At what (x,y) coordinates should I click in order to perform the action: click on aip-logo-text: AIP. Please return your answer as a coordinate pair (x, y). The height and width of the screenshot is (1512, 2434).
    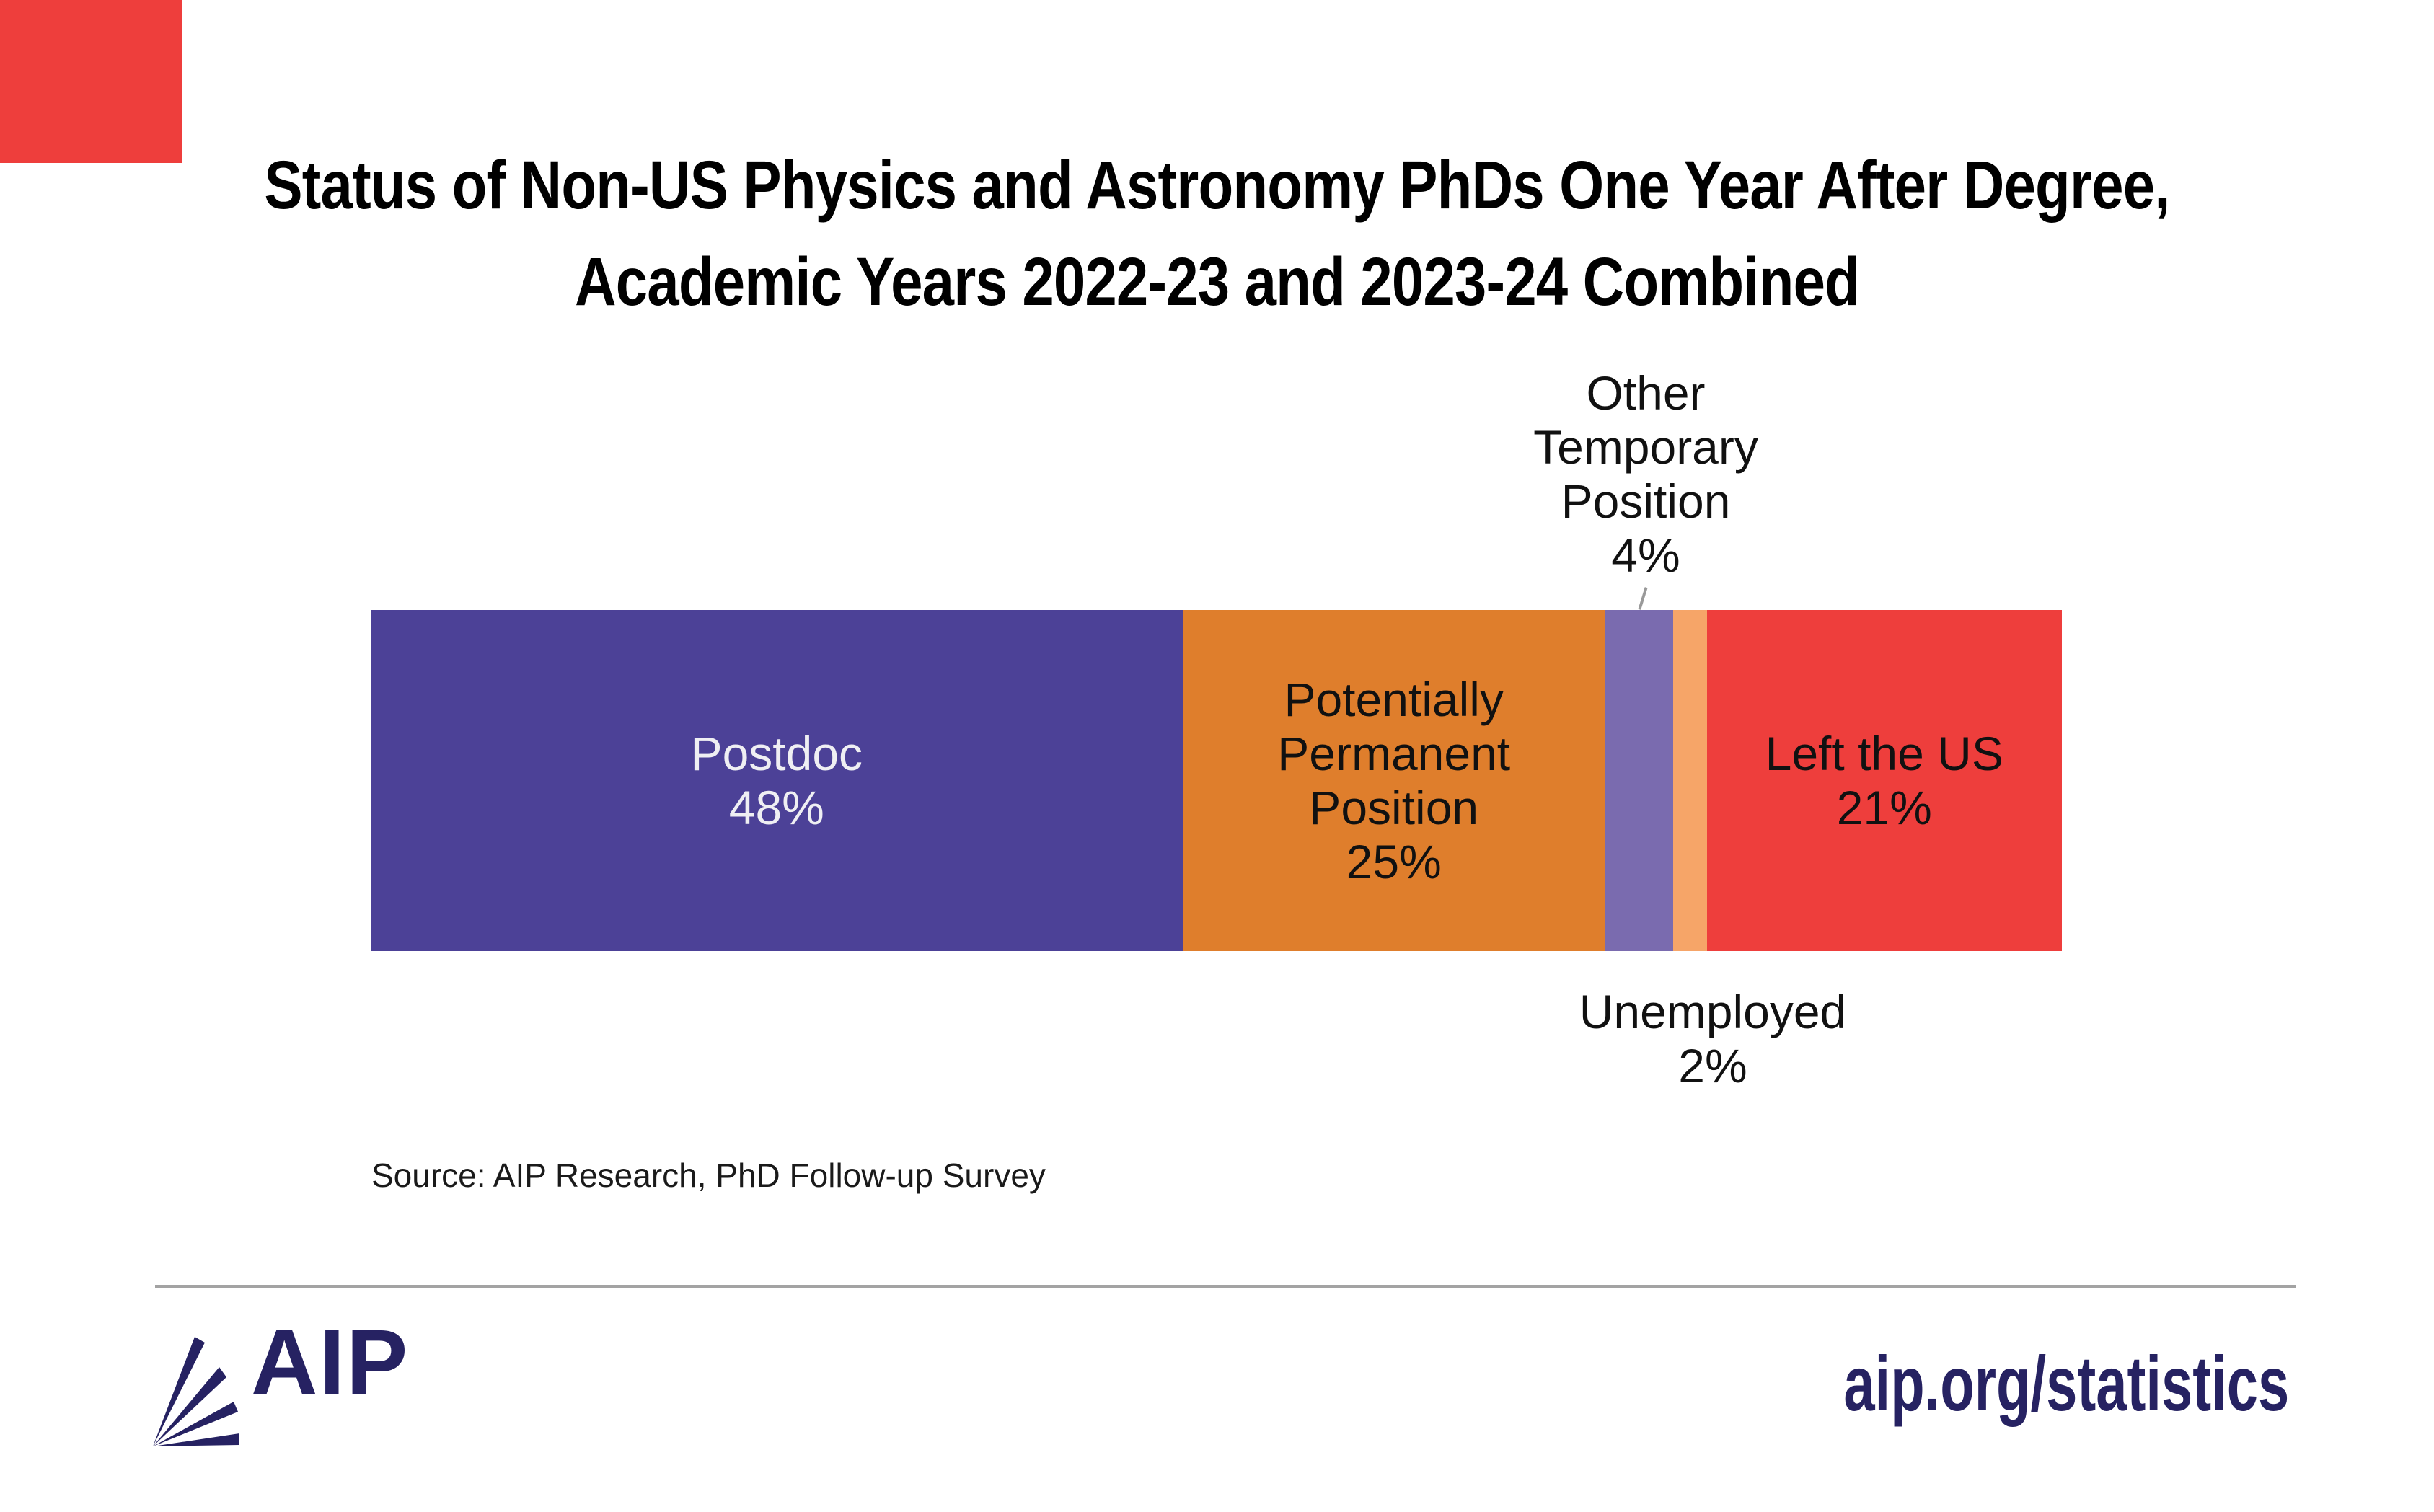
    Looking at the image, I should click on (330, 1362).